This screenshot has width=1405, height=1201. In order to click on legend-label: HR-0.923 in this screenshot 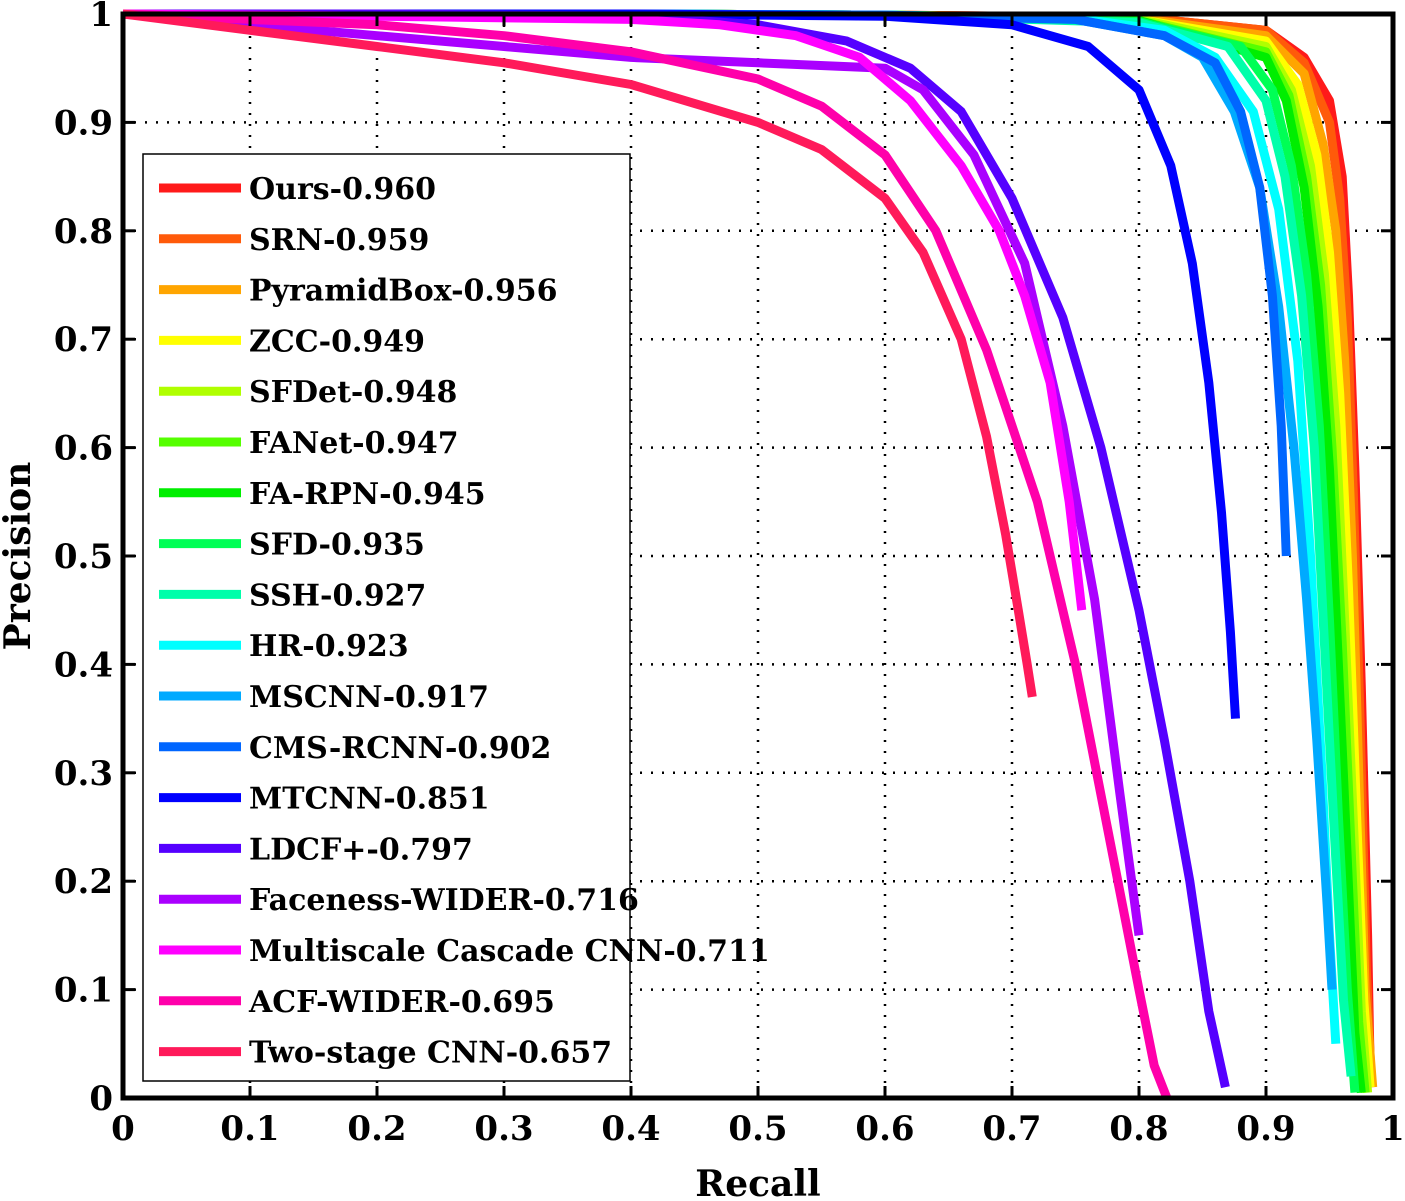, I will do `click(329, 646)`.